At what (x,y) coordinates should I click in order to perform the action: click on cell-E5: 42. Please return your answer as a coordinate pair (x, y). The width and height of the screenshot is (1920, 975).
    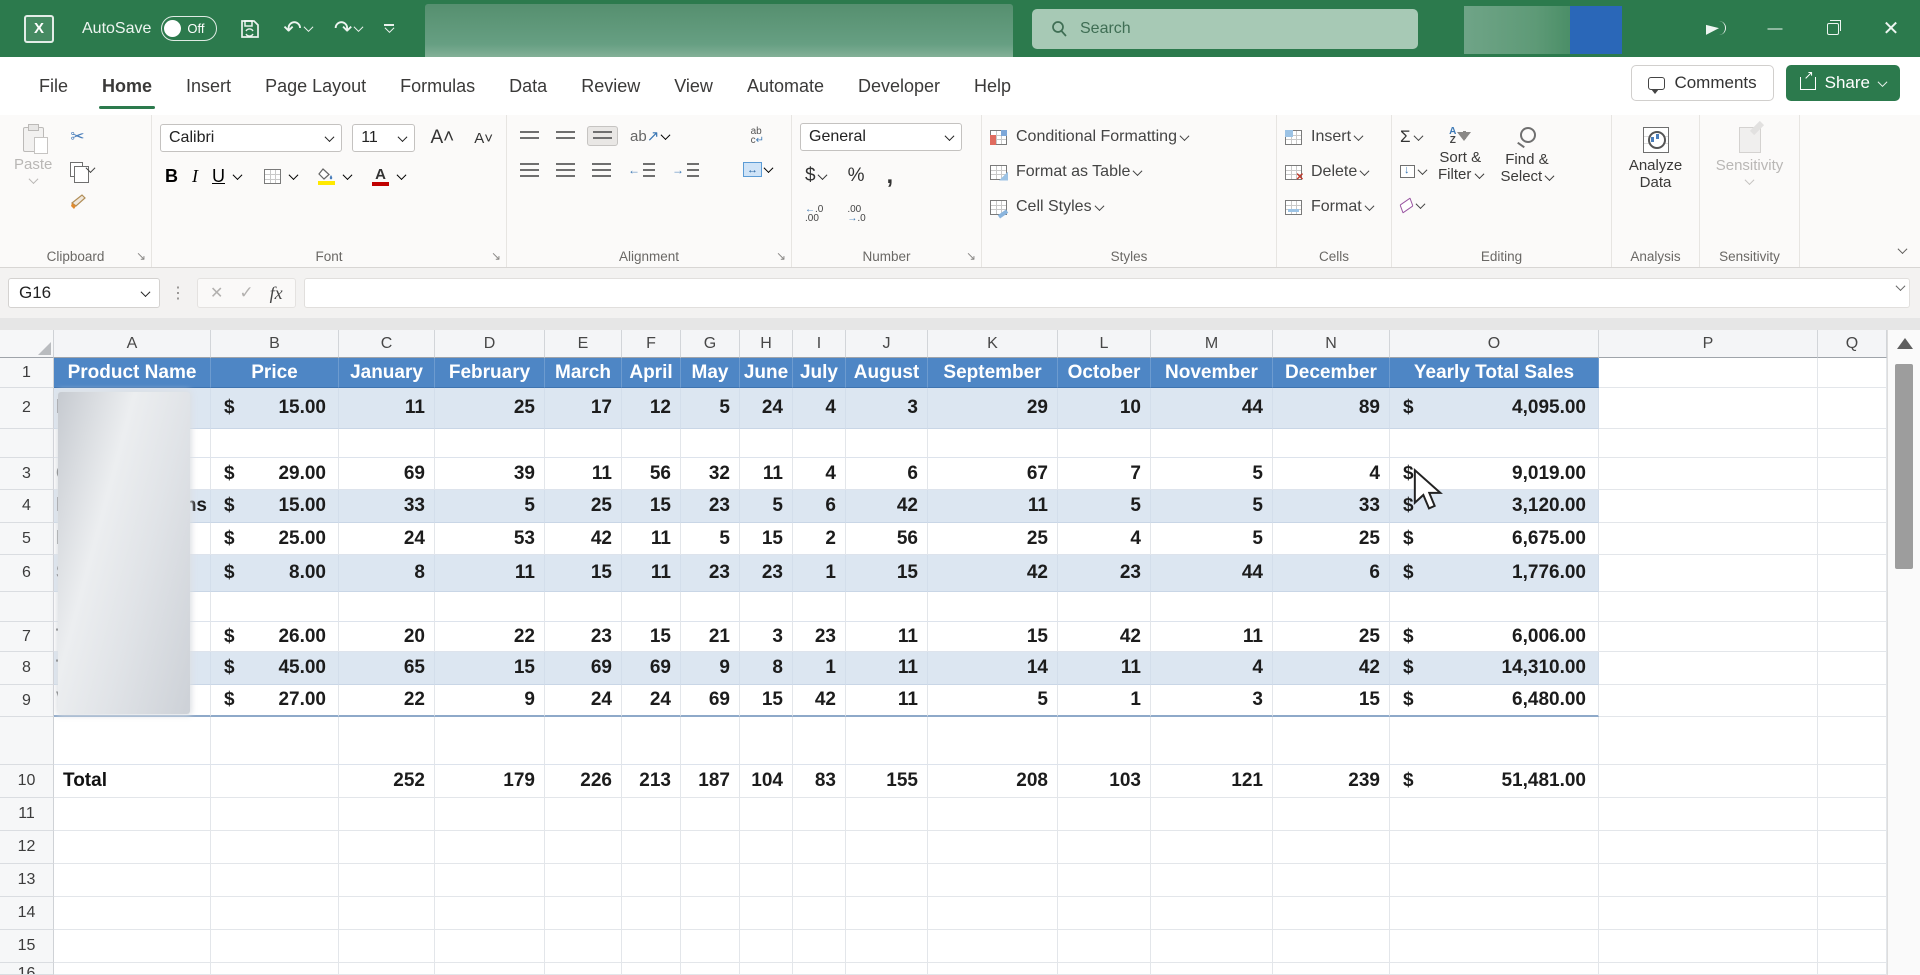
    Looking at the image, I should click on (583, 539).